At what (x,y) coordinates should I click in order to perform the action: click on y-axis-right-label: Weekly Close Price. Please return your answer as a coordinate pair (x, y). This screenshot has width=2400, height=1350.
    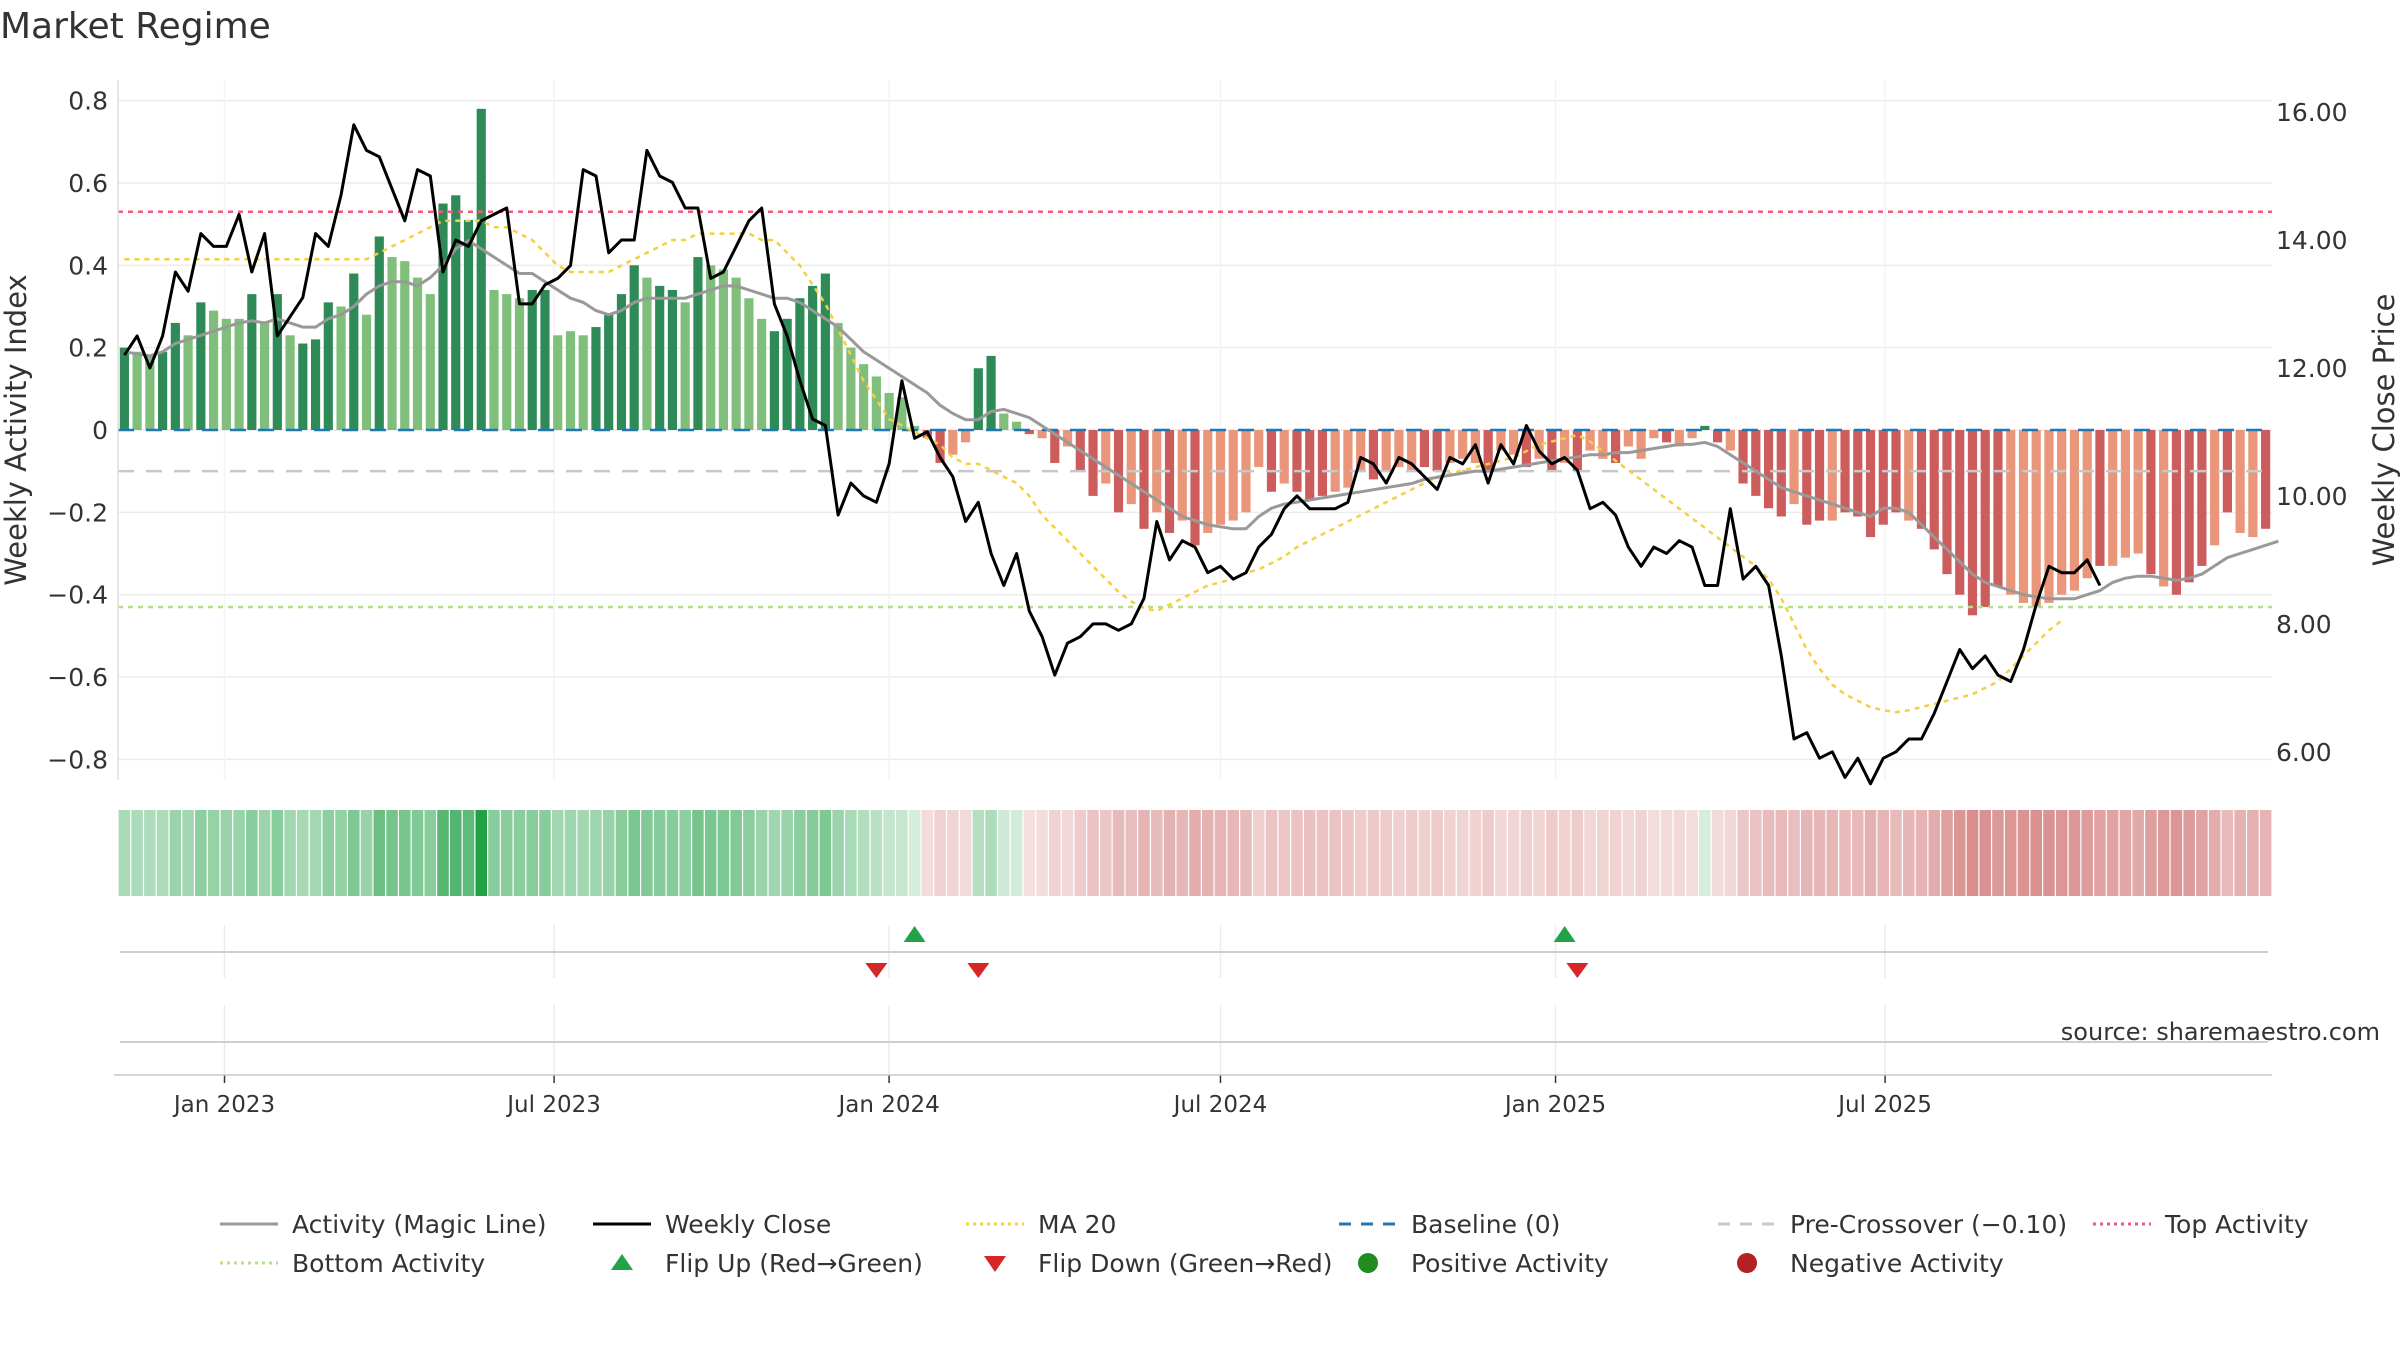
    Looking at the image, I should click on (2383, 430).